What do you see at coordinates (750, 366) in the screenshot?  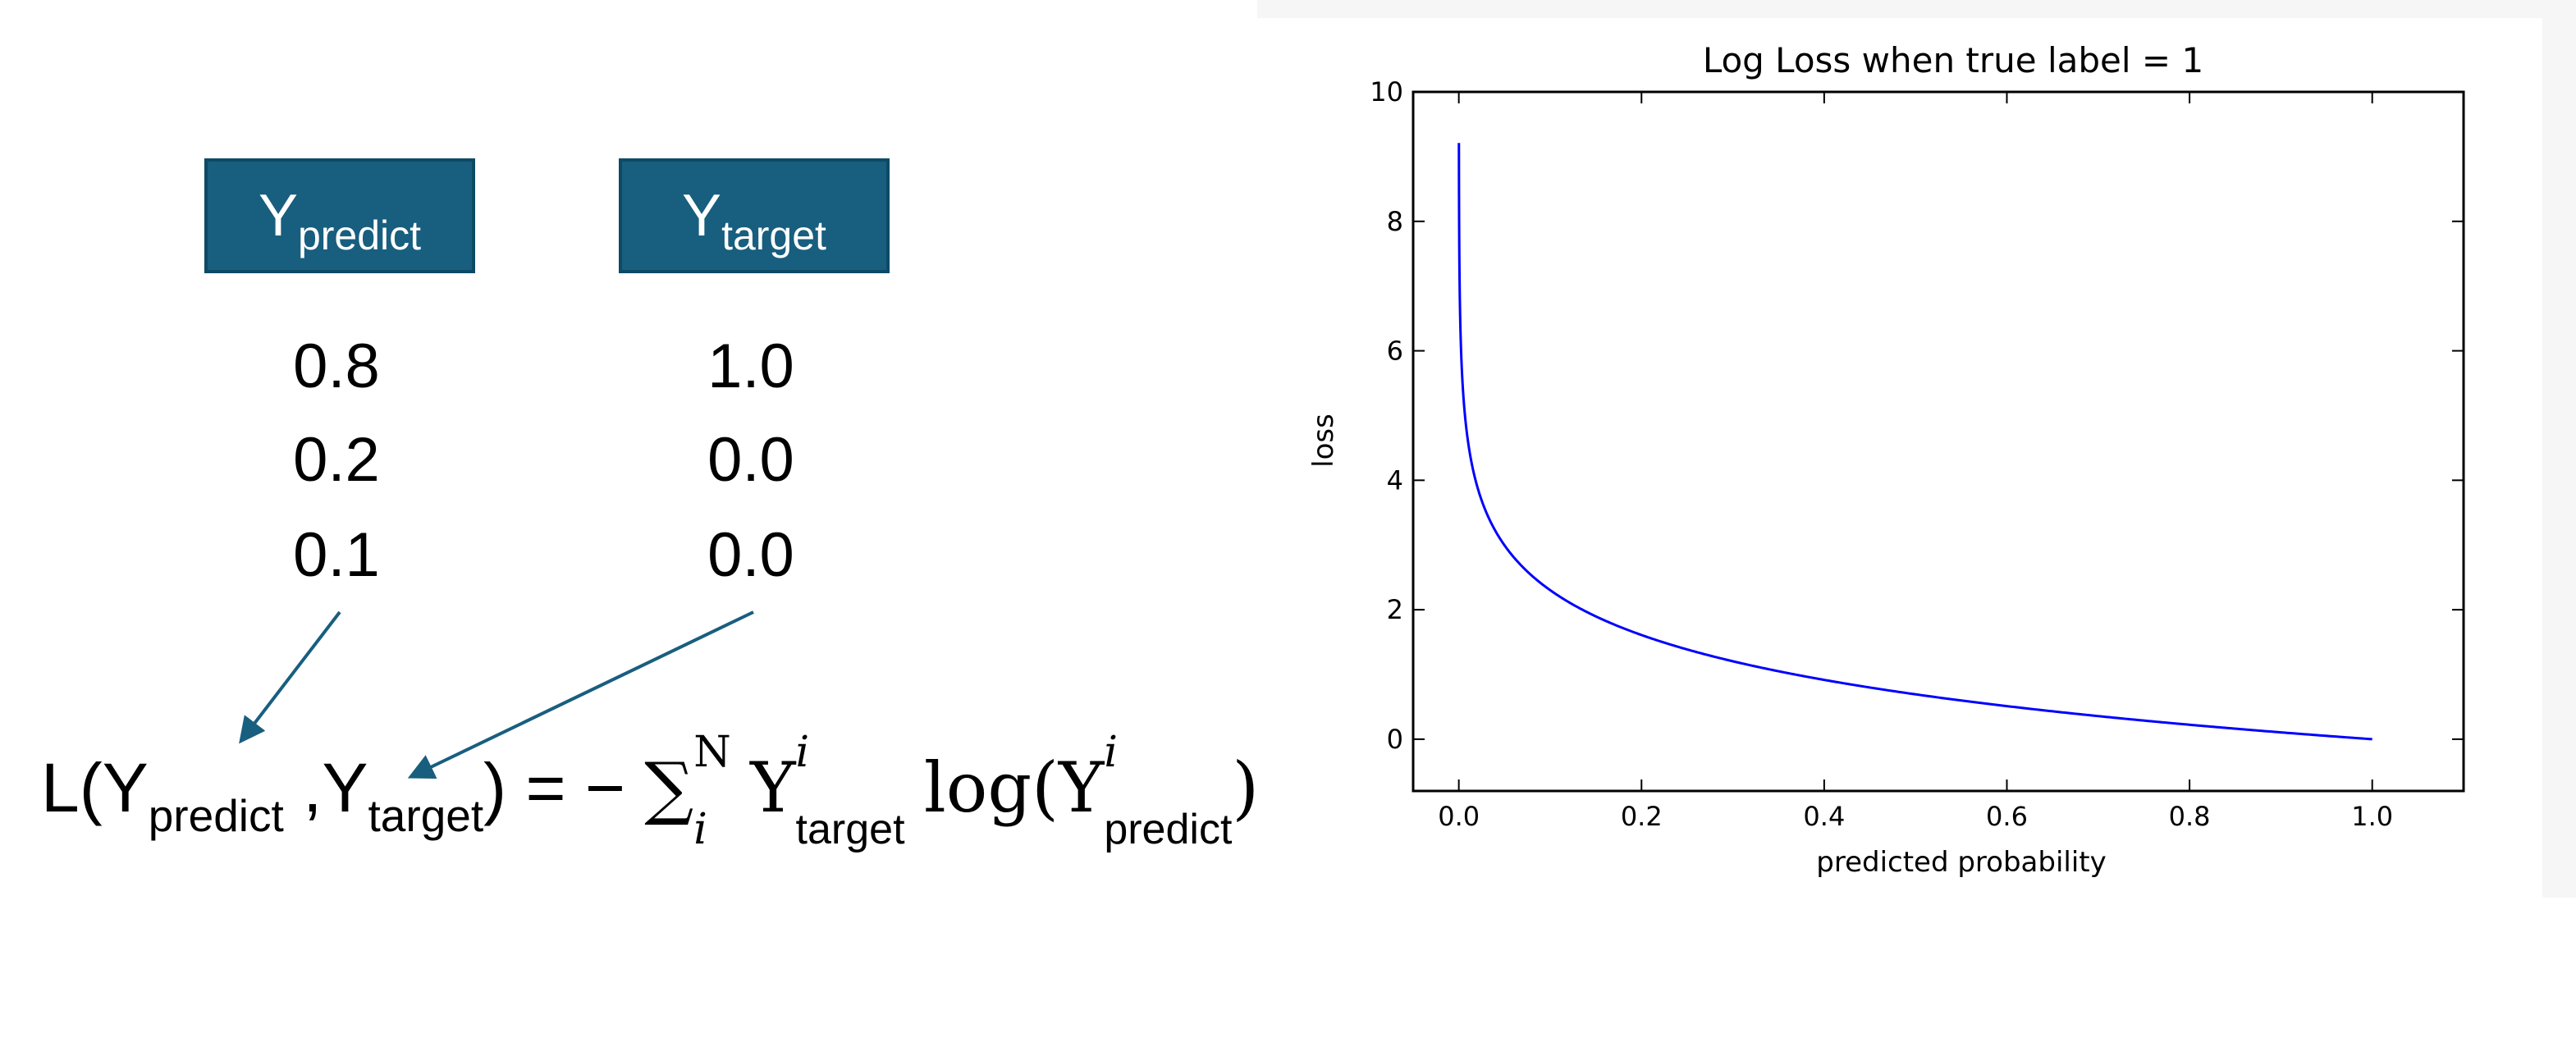 I see `target-value-1: 1.0` at bounding box center [750, 366].